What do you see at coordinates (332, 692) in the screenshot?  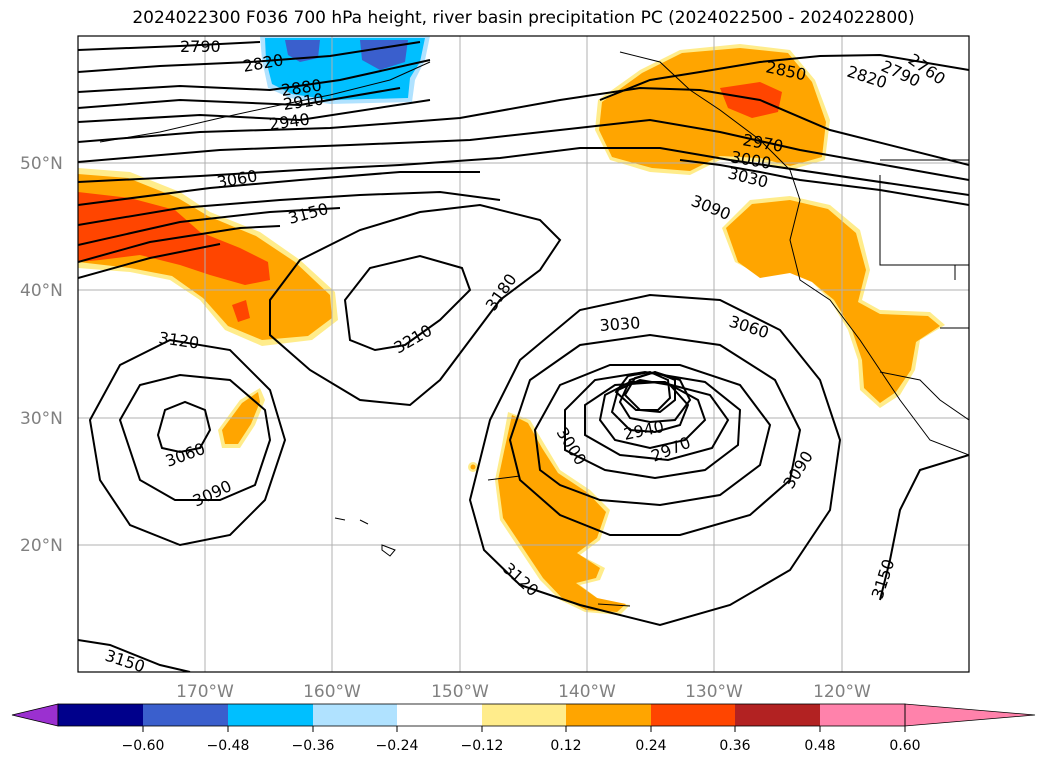 I see `lon-label: 160°W` at bounding box center [332, 692].